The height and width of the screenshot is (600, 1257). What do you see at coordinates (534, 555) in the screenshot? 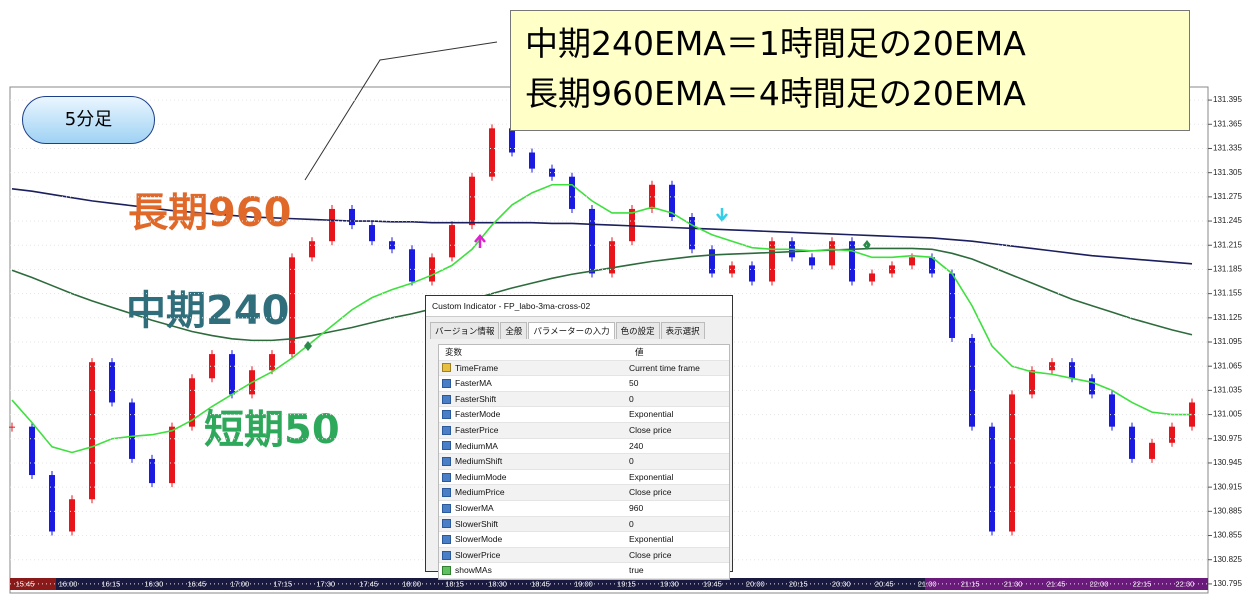
I see `param-name-cell: SlowerPrice` at bounding box center [534, 555].